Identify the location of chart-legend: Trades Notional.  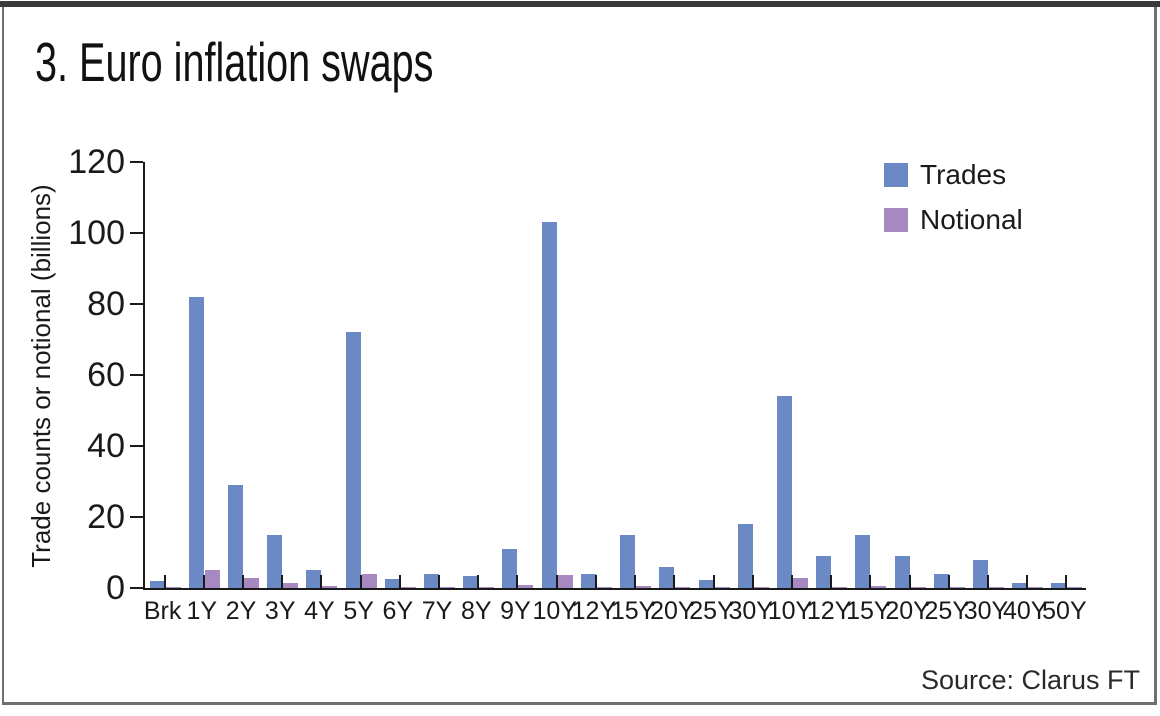
(953, 197).